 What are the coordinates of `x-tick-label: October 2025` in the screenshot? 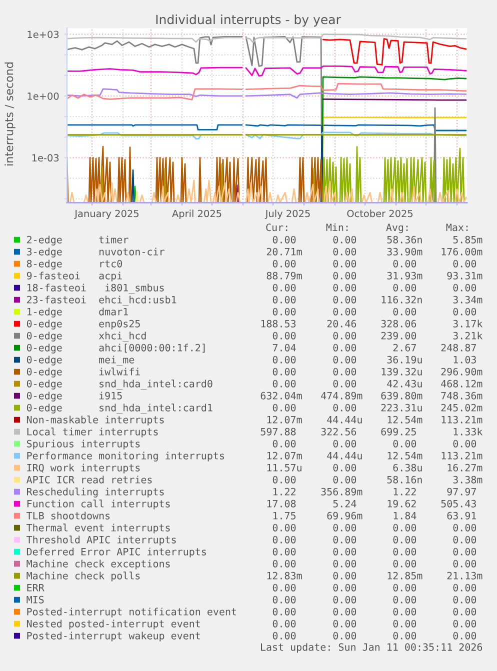 It's located at (380, 214).